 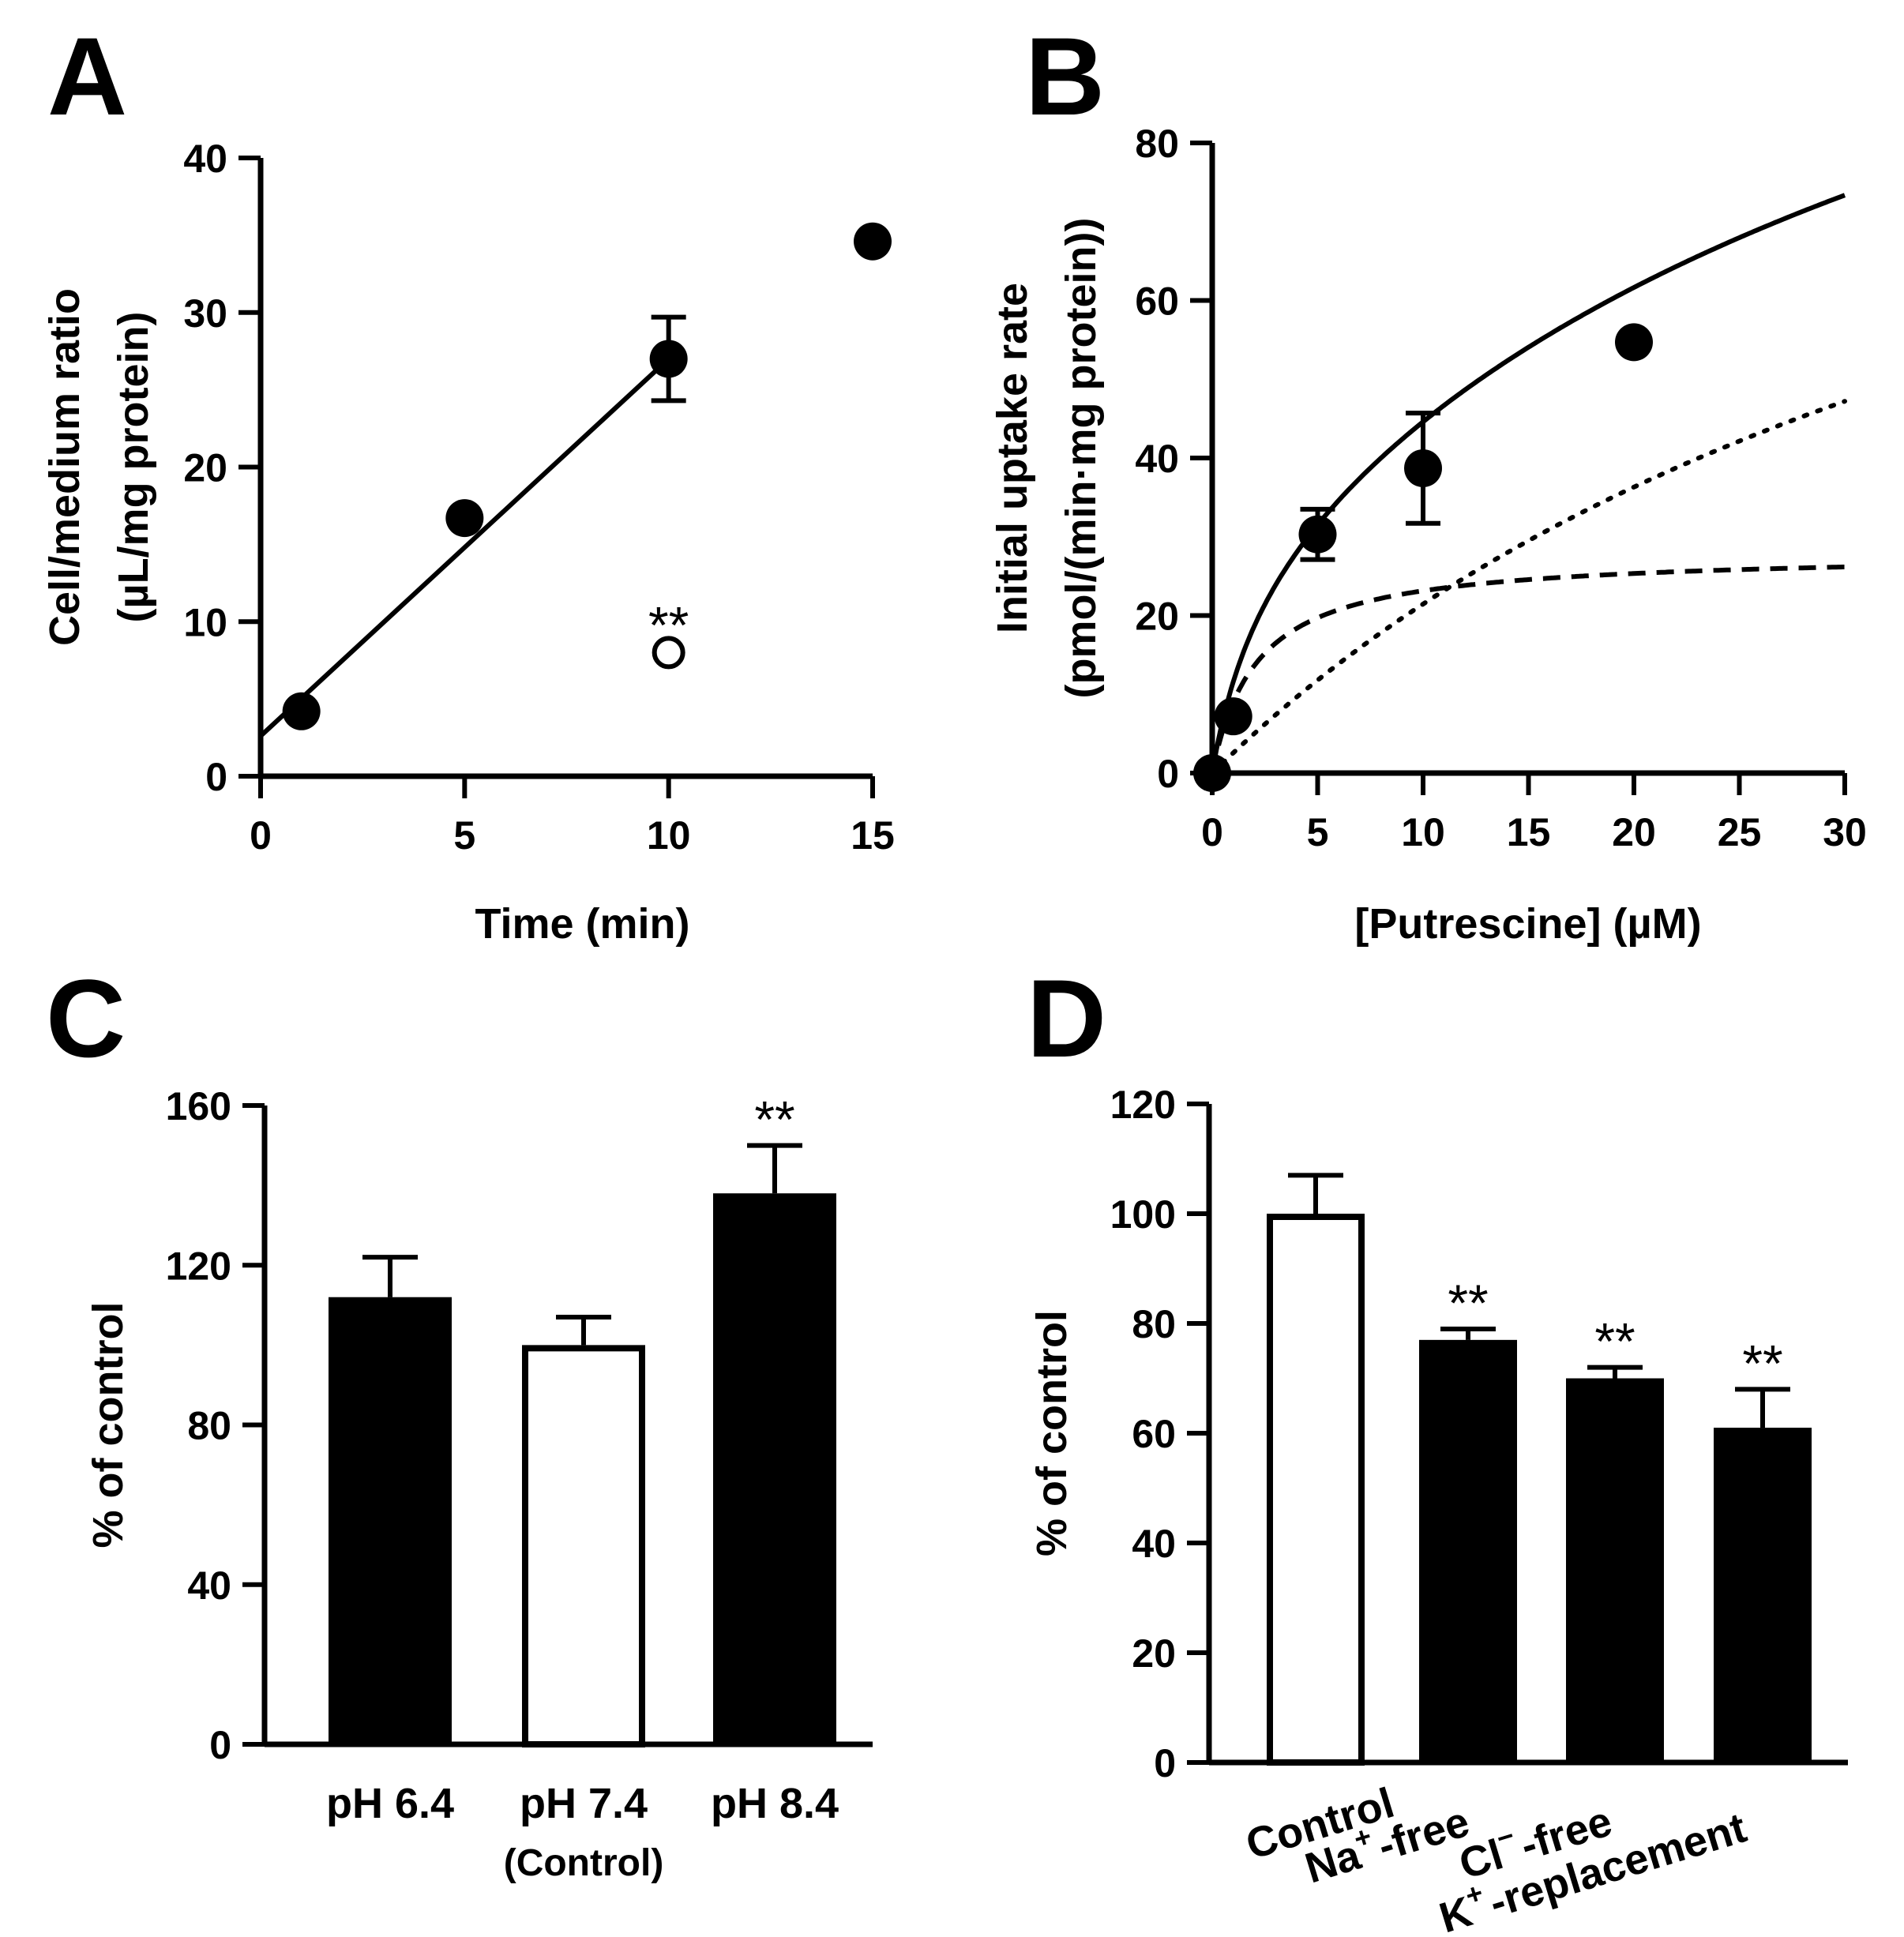 What do you see at coordinates (1527, 924) in the screenshot?
I see `x-axis-title: [Putrescine] (µM)` at bounding box center [1527, 924].